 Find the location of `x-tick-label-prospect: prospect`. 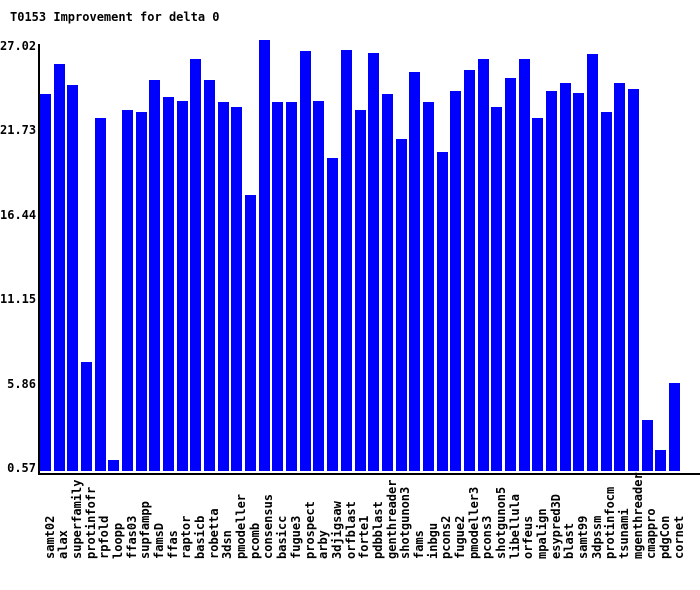

x-tick-label-prospect: prospect is located at coordinates (310, 530).